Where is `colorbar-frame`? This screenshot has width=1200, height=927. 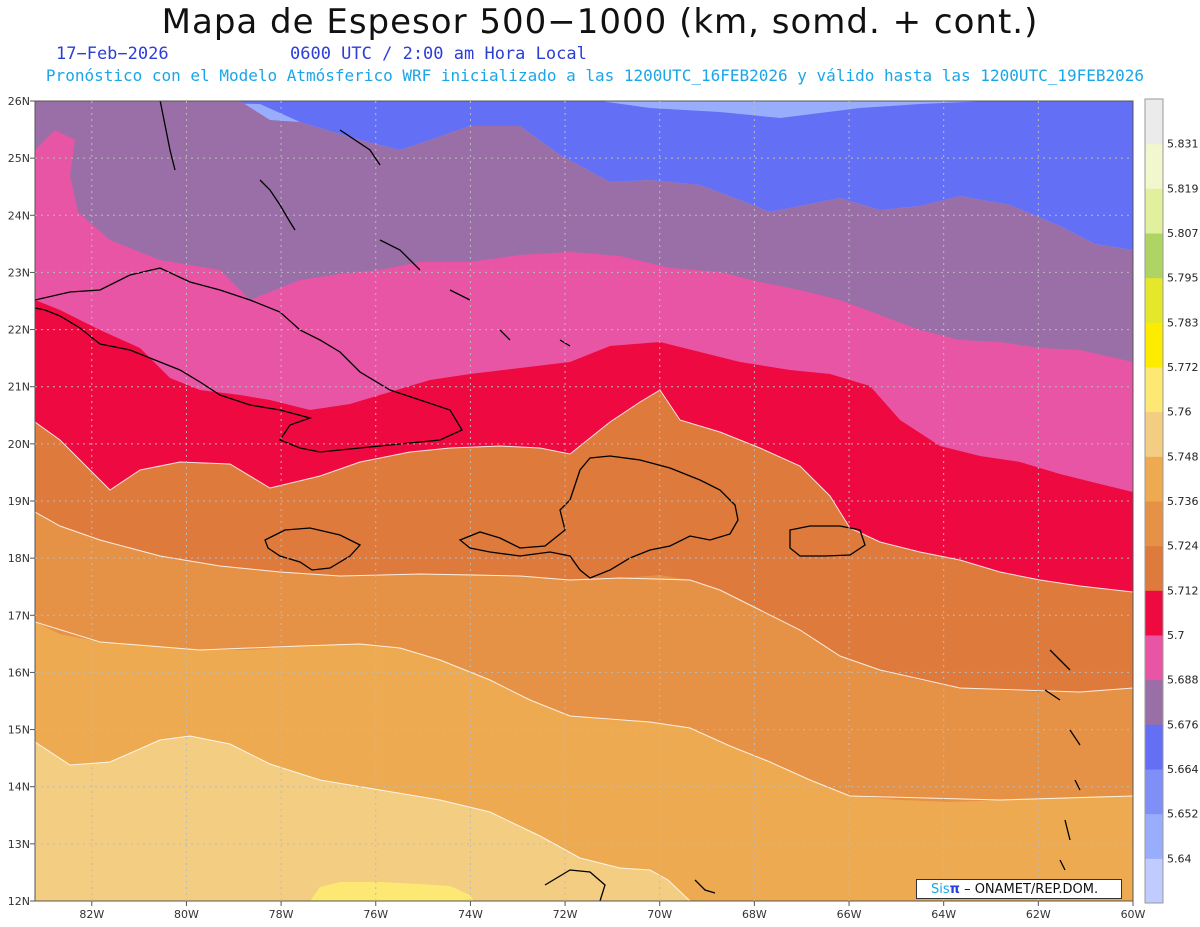 colorbar-frame is located at coordinates (1154, 501).